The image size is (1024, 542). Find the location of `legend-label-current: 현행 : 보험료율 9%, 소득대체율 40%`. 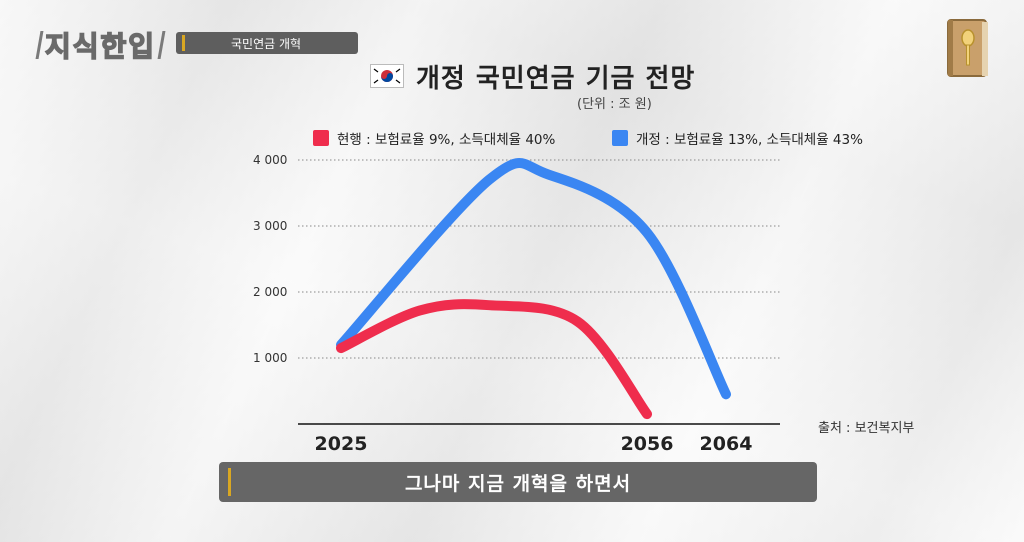

legend-label-current: 현행 : 보험료율 9%, 소득대체율 40% is located at coordinates (446, 140).